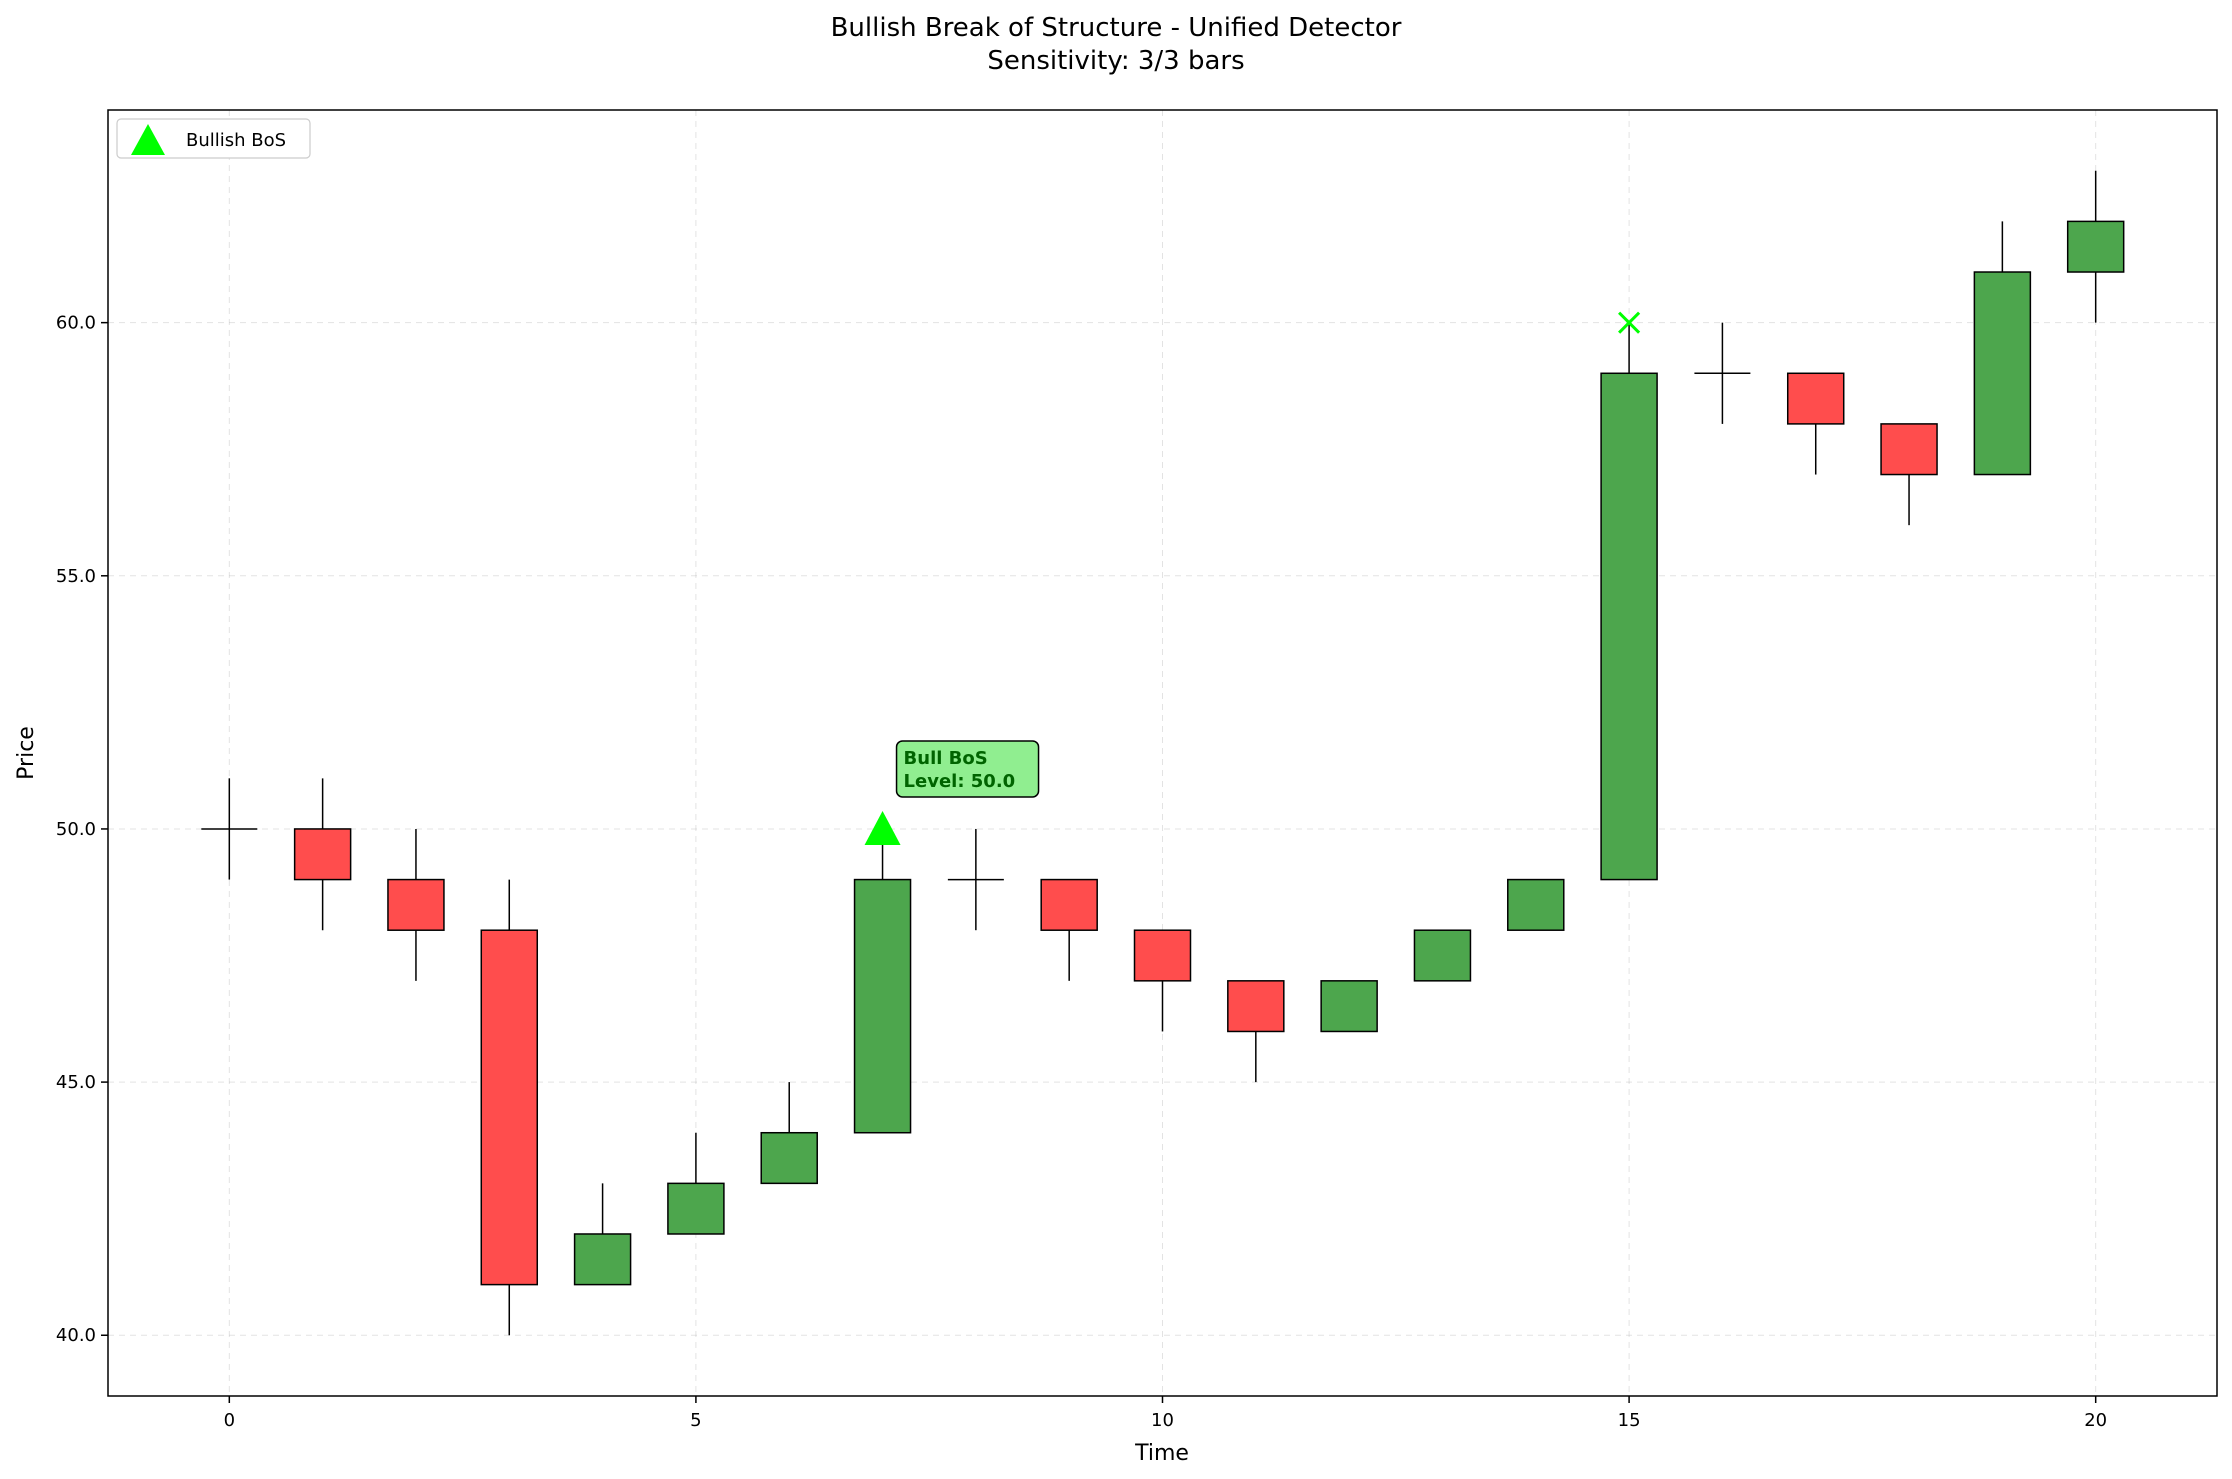 The image size is (2232, 1479). I want to click on annotation-level: Level: 50.0, so click(960, 781).